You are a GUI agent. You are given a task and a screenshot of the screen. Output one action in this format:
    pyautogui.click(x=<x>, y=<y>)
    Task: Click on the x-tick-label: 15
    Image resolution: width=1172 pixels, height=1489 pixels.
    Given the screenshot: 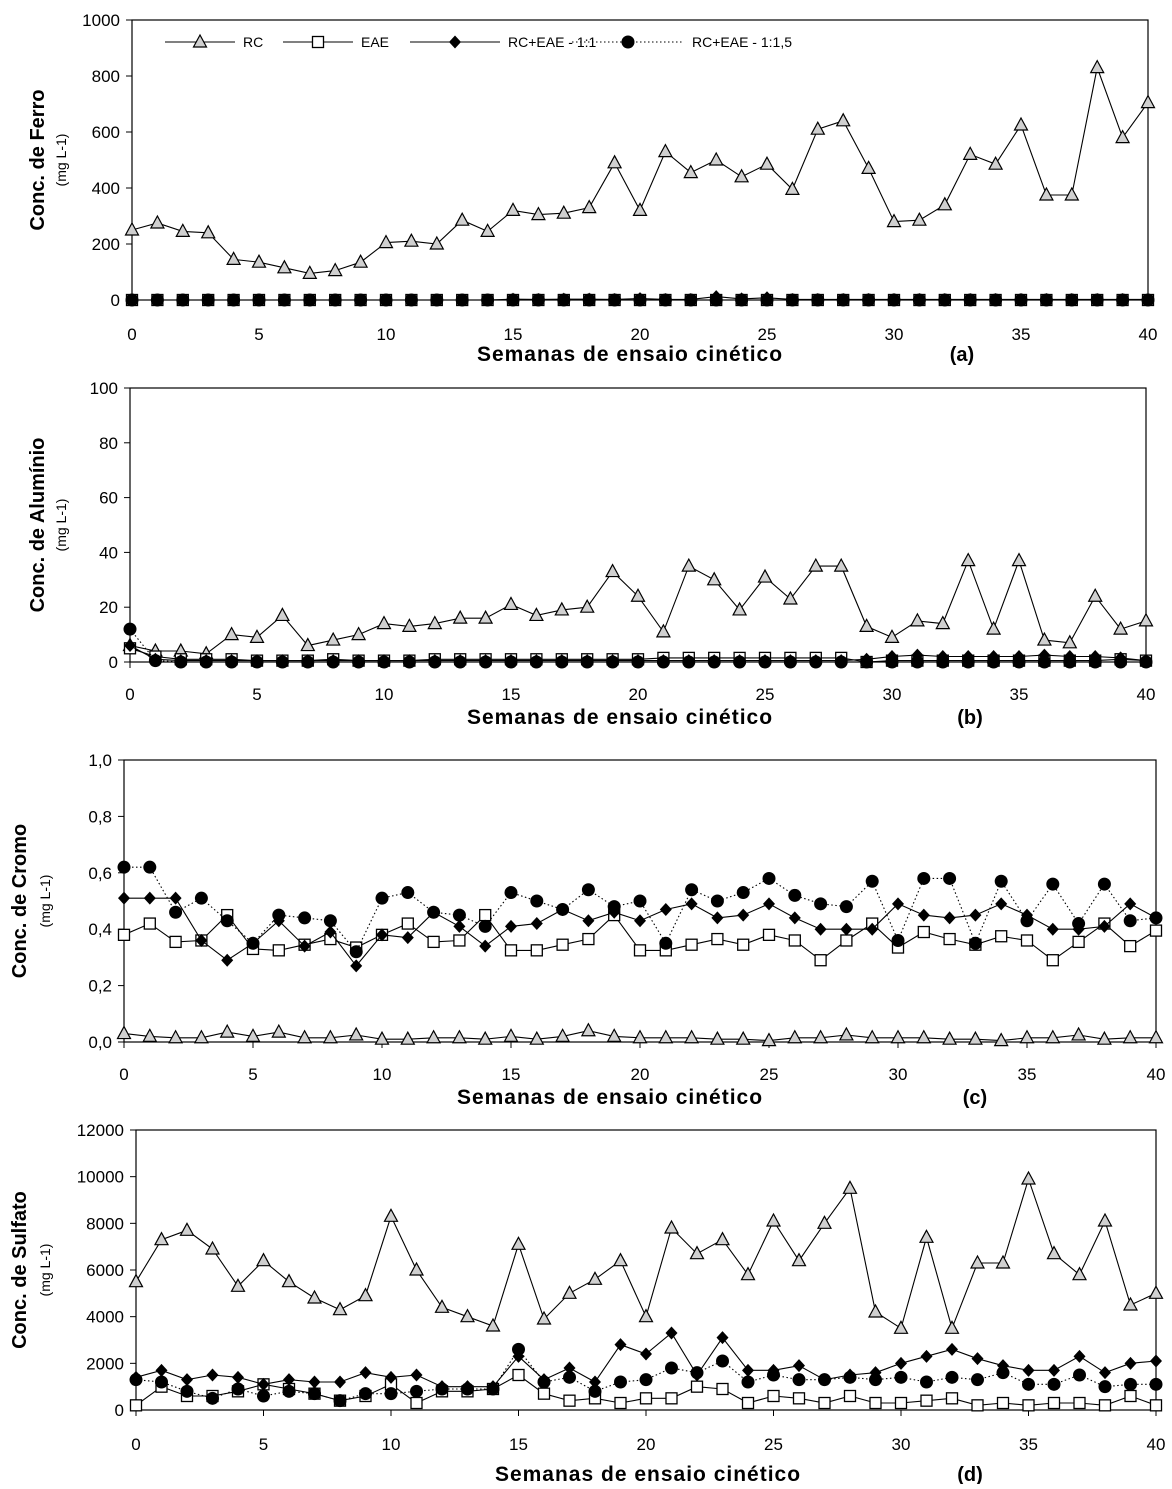 What is the action you would take?
    pyautogui.click(x=513, y=334)
    